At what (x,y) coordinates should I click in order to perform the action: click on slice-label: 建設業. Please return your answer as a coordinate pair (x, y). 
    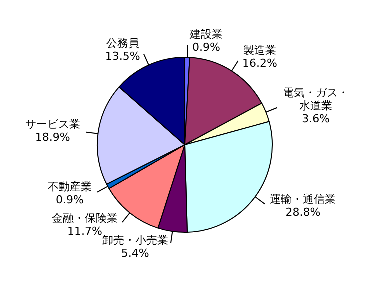
    Looking at the image, I should click on (205, 34).